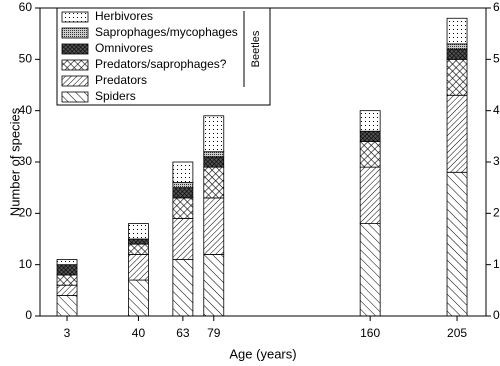  I want to click on y2-tick-label: 50, so click(496, 59).